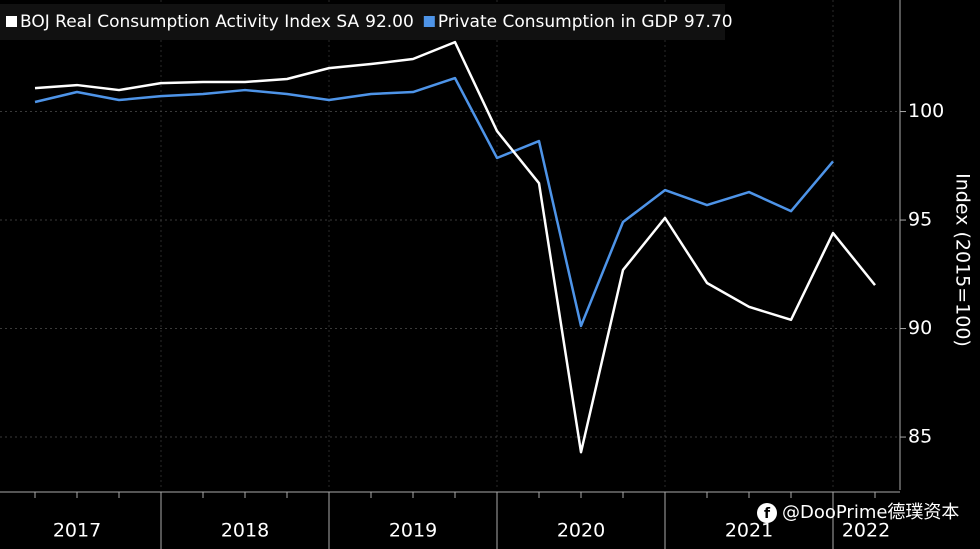 The image size is (980, 549). I want to click on legend-name: Private Consumption in GDP, so click(558, 22).